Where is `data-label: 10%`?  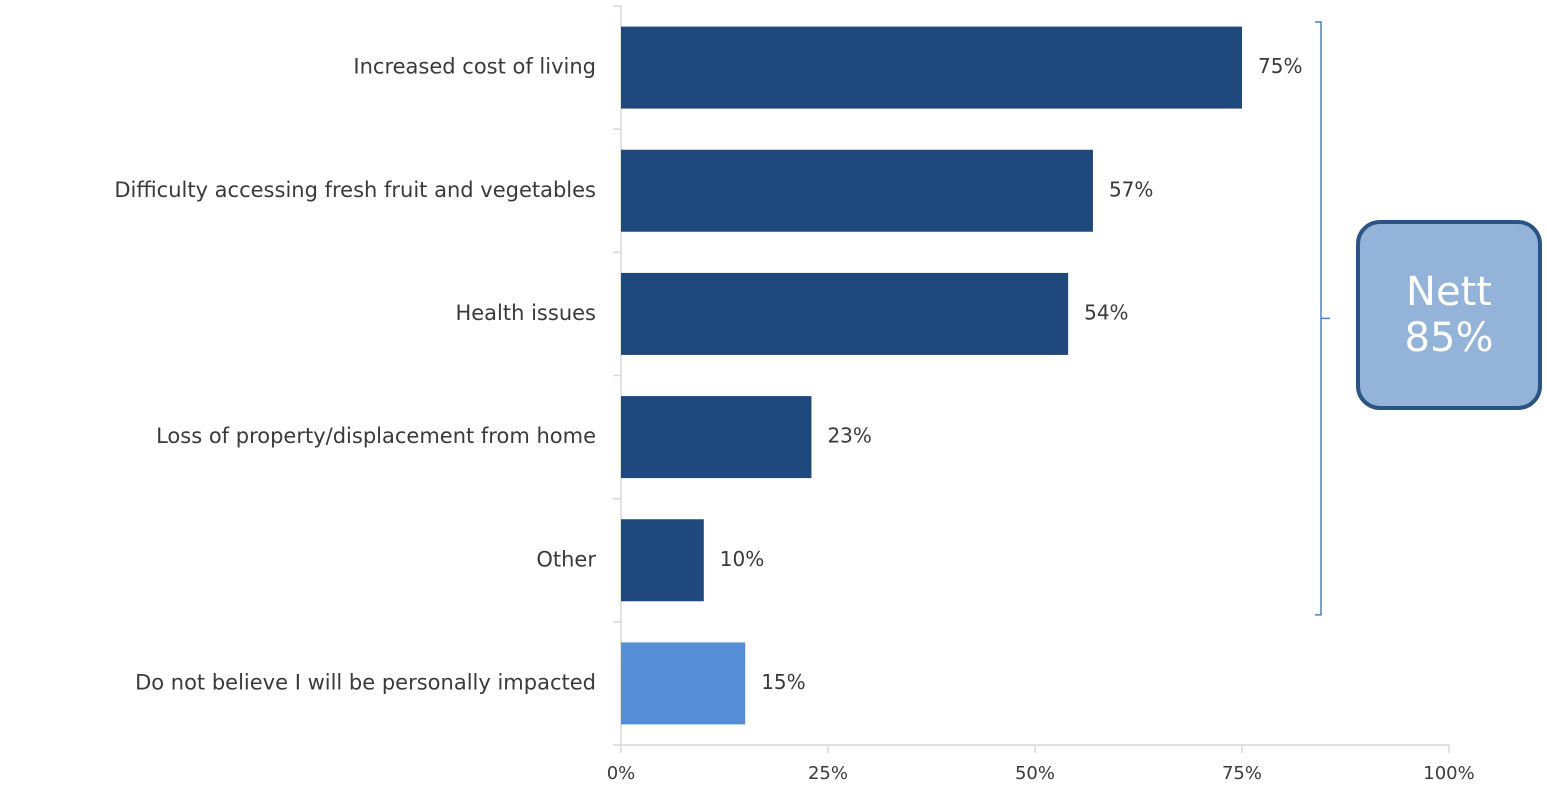
data-label: 10% is located at coordinates (742, 559).